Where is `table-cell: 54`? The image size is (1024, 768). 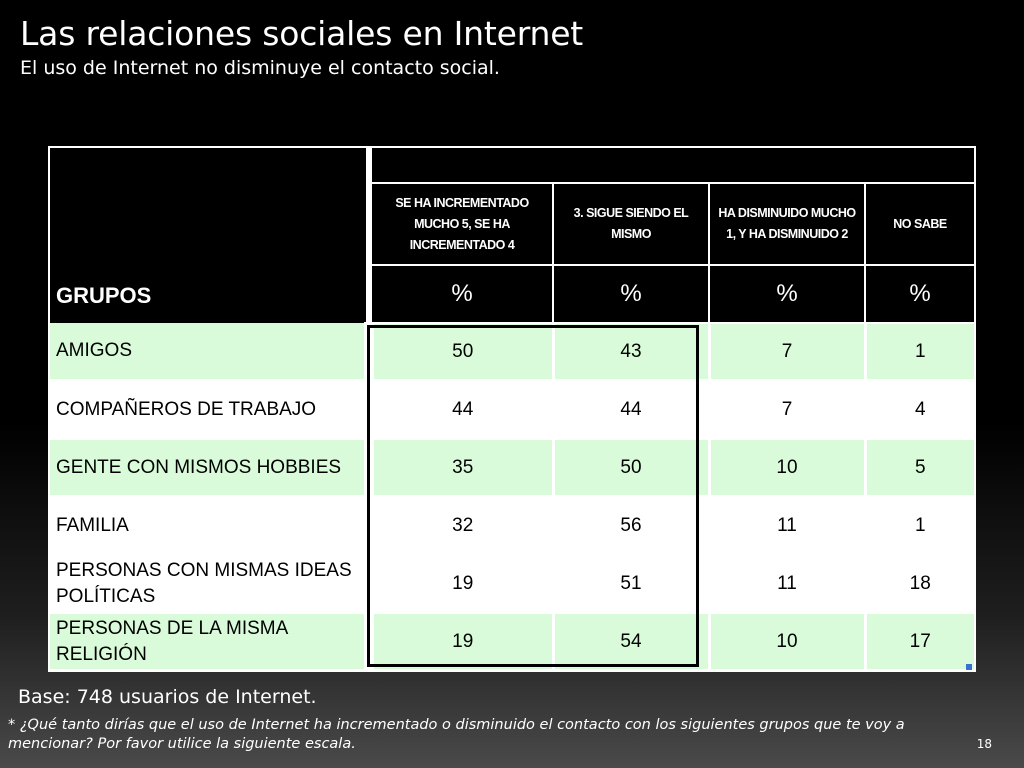 table-cell: 54 is located at coordinates (632, 642).